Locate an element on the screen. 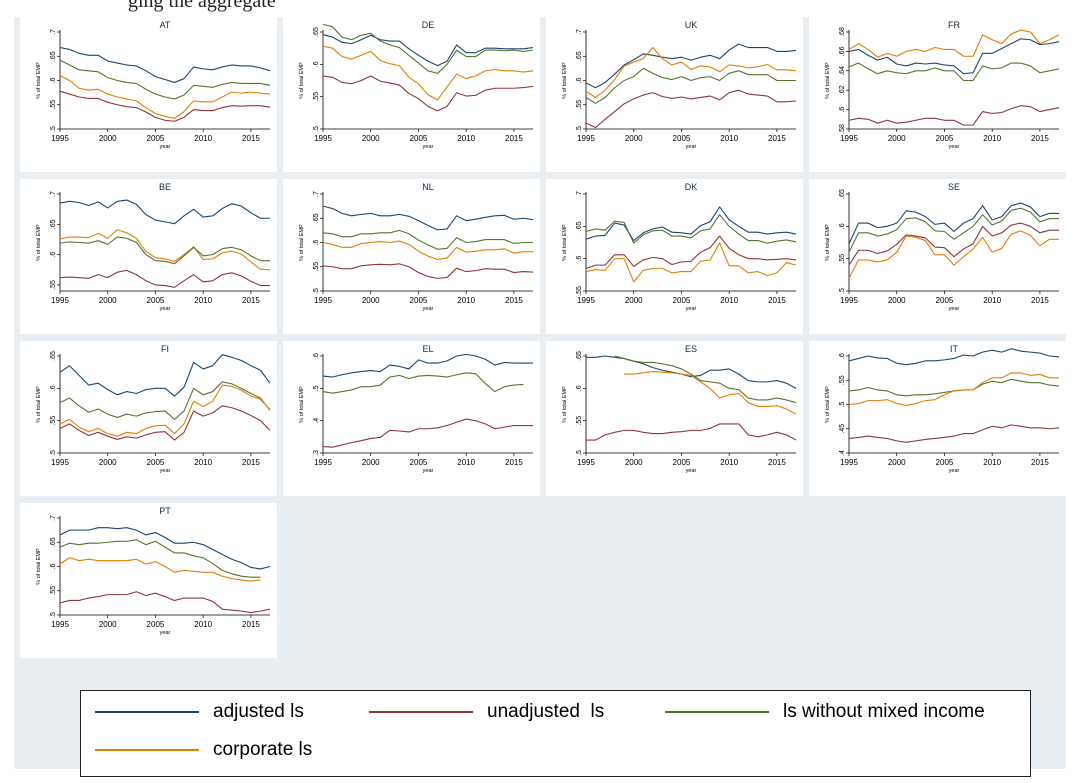 Image resolution: width=1073 pixels, height=783 pixels. panel-title: BE is located at coordinates (165, 187).